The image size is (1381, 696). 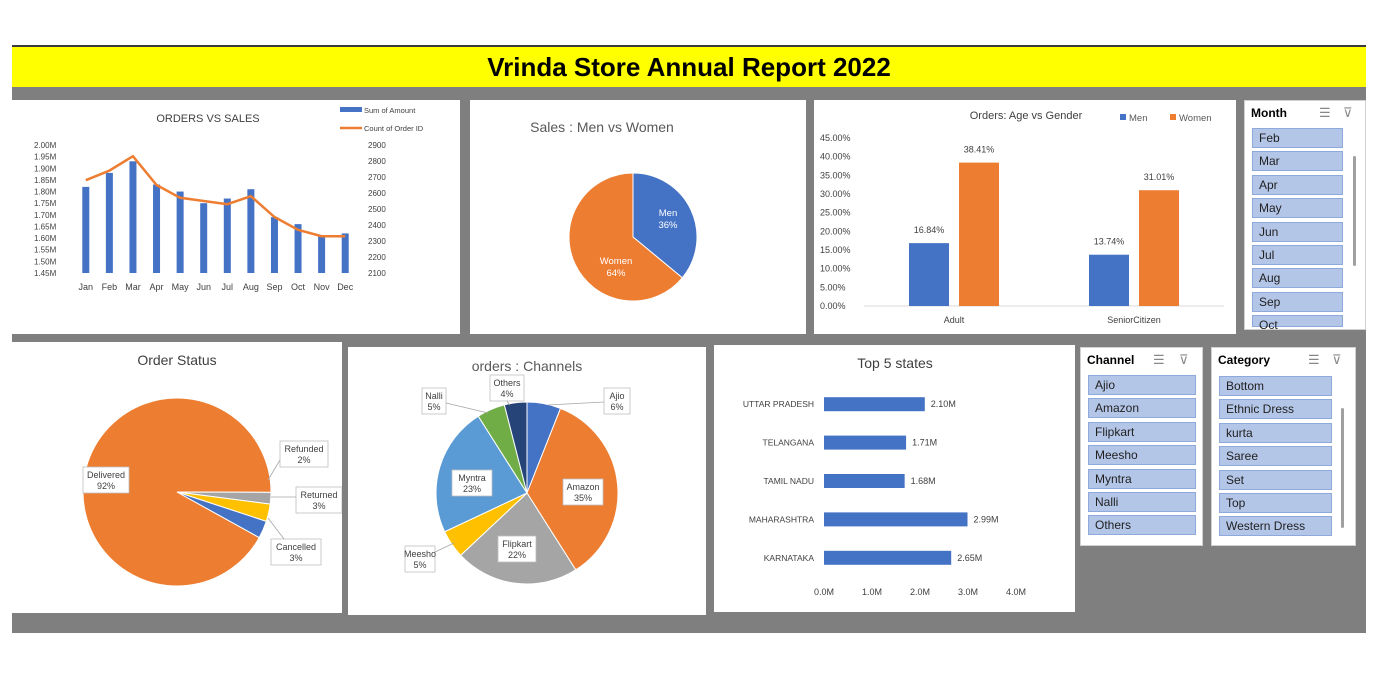 What do you see at coordinates (180, 232) in the screenshot?
I see `bar-may` at bounding box center [180, 232].